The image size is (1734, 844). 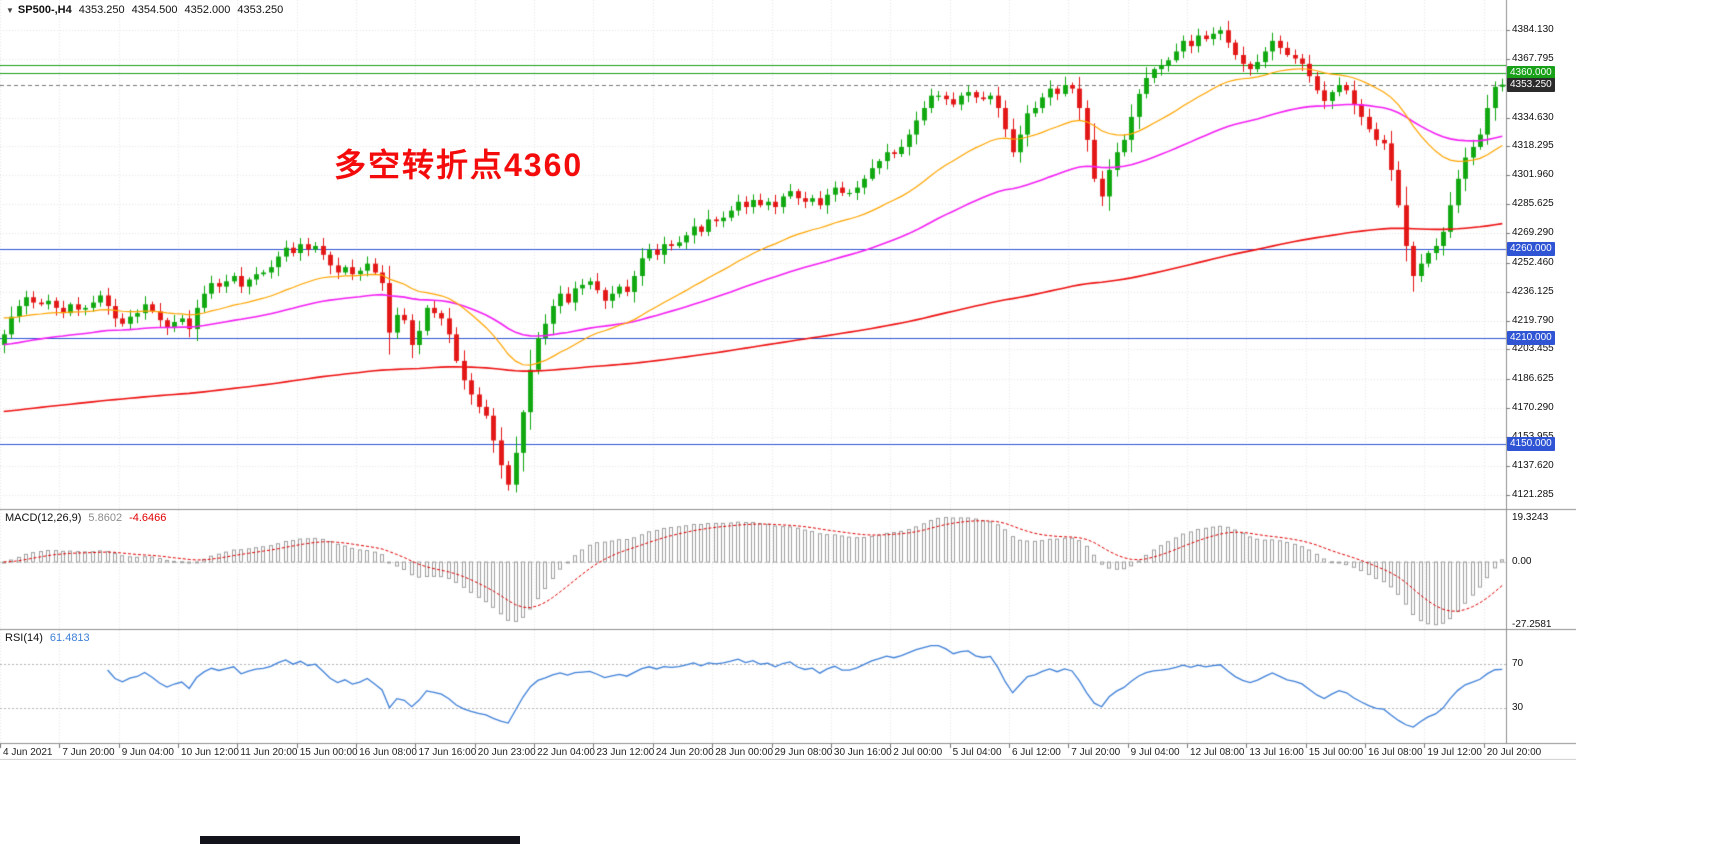 What do you see at coordinates (269, 752) in the screenshot?
I see `time-tick-label: 11 Jun 20:00` at bounding box center [269, 752].